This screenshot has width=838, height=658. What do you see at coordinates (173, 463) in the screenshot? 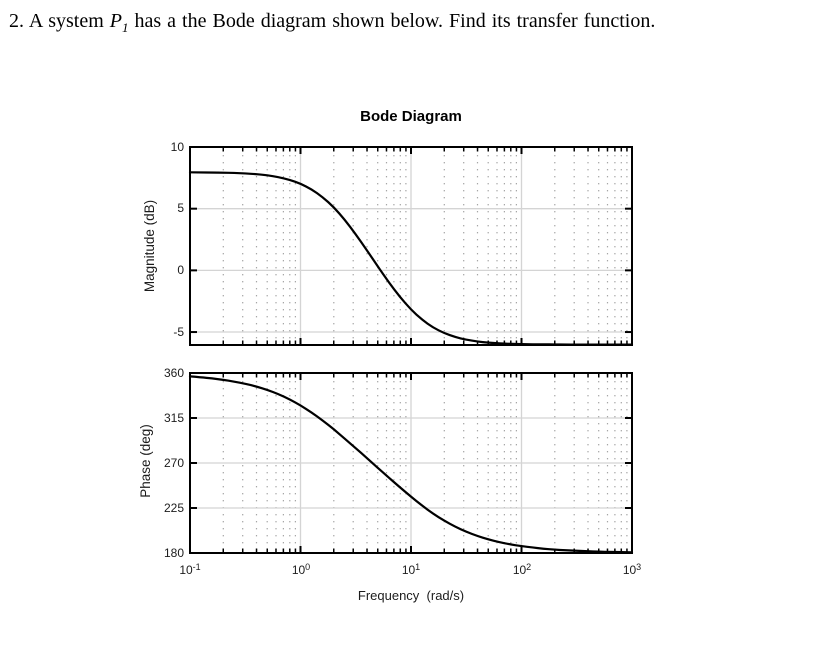
I see `y-tick-label: 270` at bounding box center [173, 463].